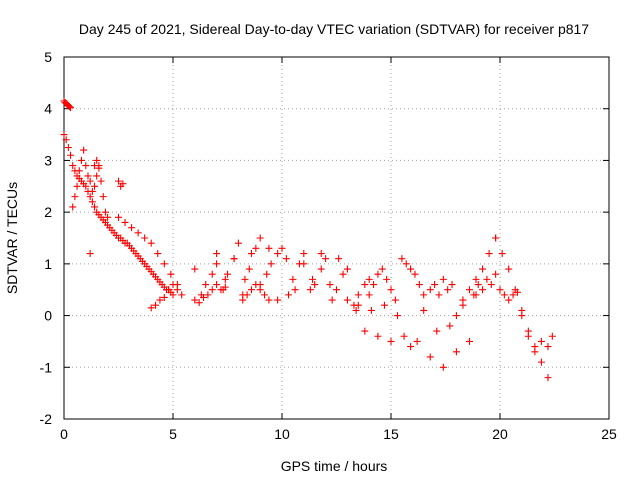  What do you see at coordinates (500, 434) in the screenshot?
I see `x-tick-label: 20` at bounding box center [500, 434].